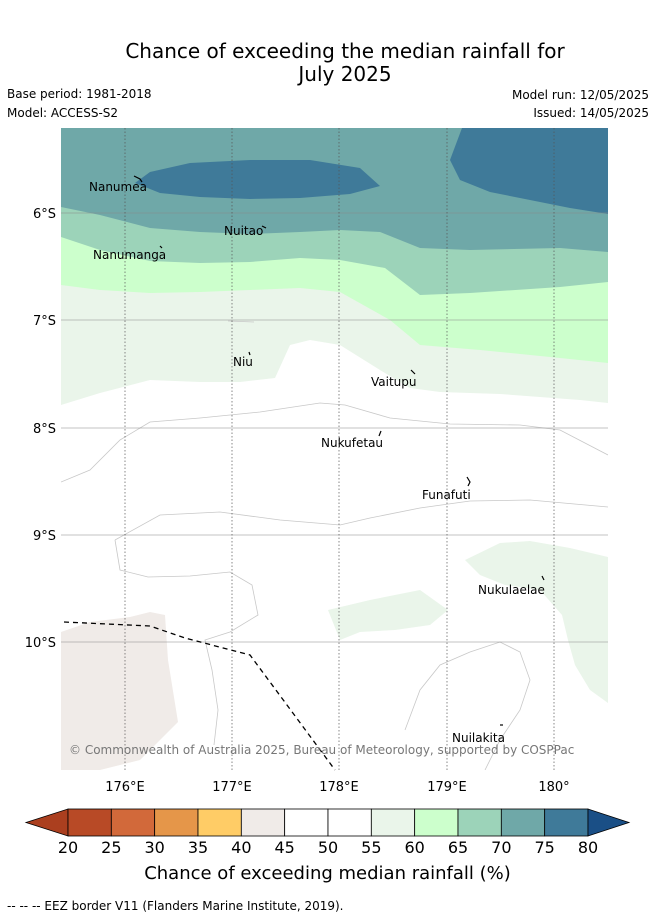 Image resolution: width=655 pixels, height=919 pixels. What do you see at coordinates (327, 873) in the screenshot?
I see `colorbar-title: Chance of exceeding median rainfall (%)` at bounding box center [327, 873].